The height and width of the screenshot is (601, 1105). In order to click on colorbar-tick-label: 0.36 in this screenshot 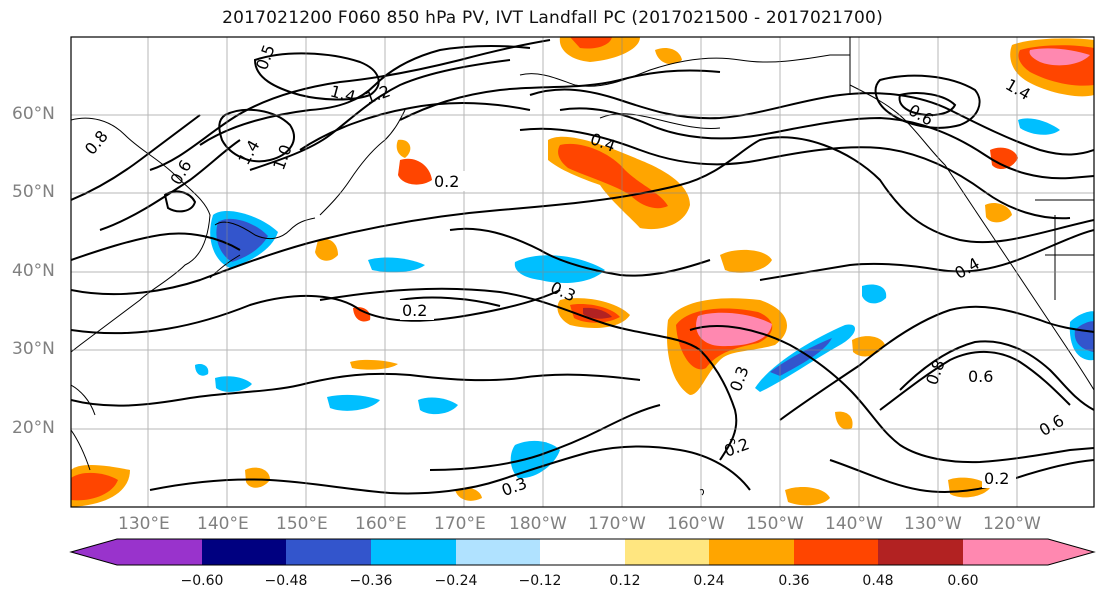, I will do `click(794, 581)`.